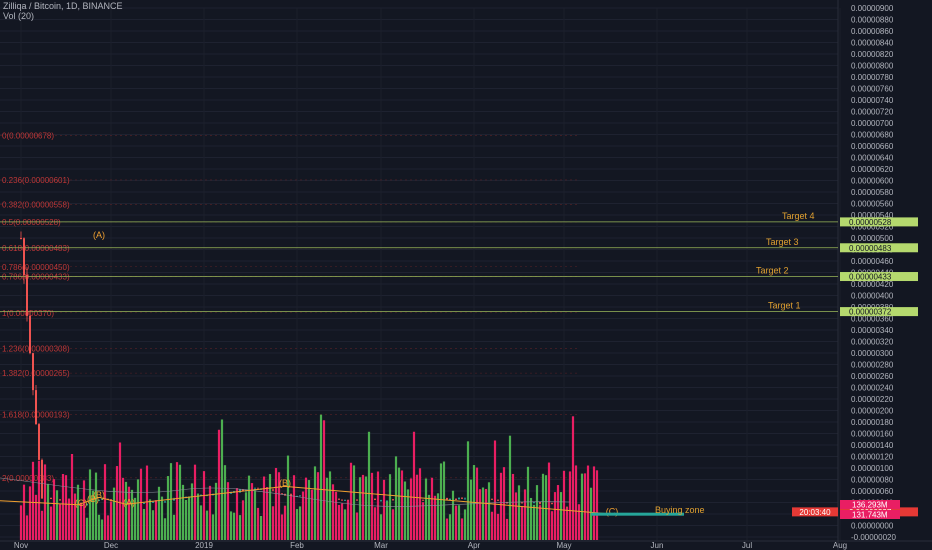 This screenshot has height=550, width=932. I want to click on countdown-text: 20:03:40, so click(815, 512).